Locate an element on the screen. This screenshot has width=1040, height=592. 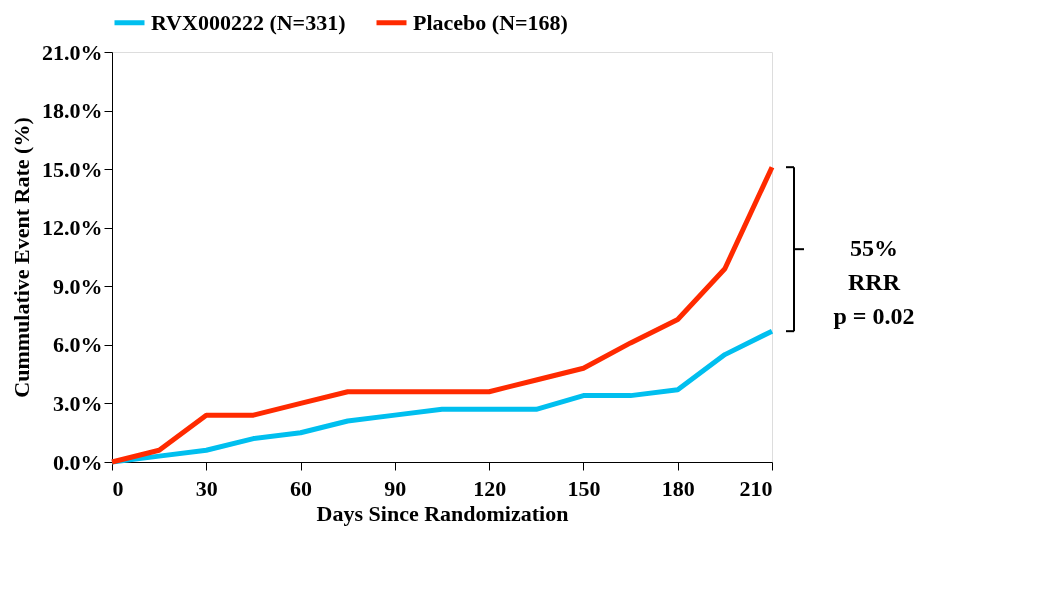
x-axis-title: Days Since Randomization is located at coordinates (442, 513).